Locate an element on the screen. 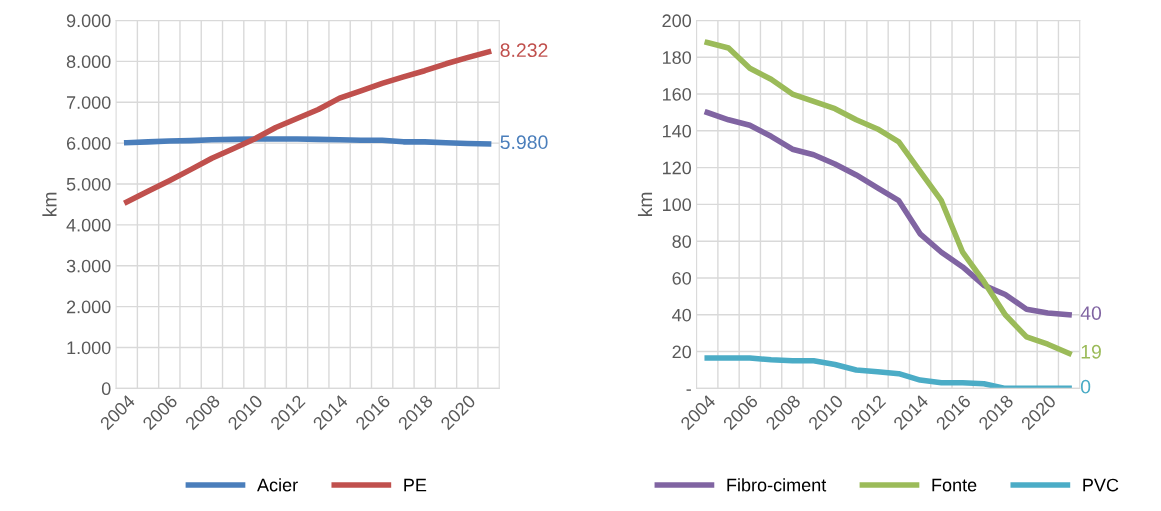  data-label: 8.232 is located at coordinates (524, 50).